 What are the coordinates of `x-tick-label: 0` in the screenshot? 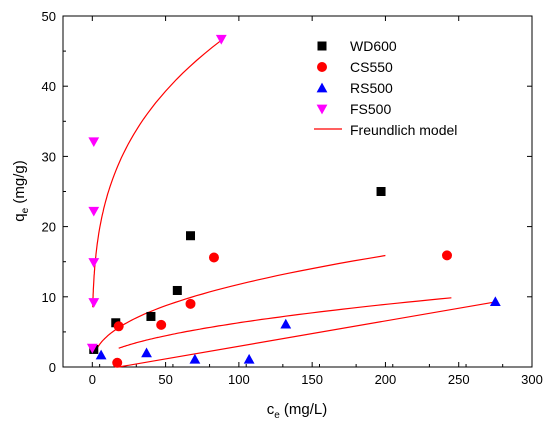 It's located at (92, 379).